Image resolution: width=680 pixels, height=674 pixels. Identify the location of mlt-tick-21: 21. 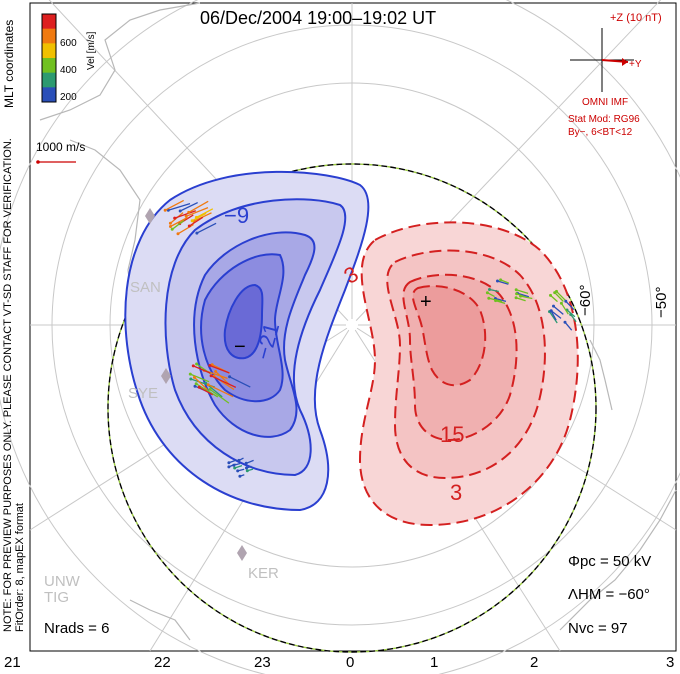
(12, 662).